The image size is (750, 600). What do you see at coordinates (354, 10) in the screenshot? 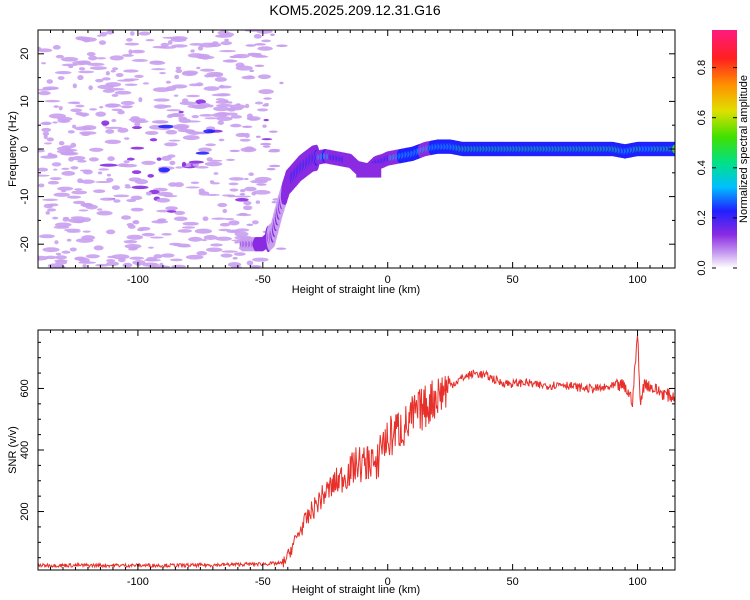
I see `figure-title: KOM5.2025.209.12.31.G16` at bounding box center [354, 10].